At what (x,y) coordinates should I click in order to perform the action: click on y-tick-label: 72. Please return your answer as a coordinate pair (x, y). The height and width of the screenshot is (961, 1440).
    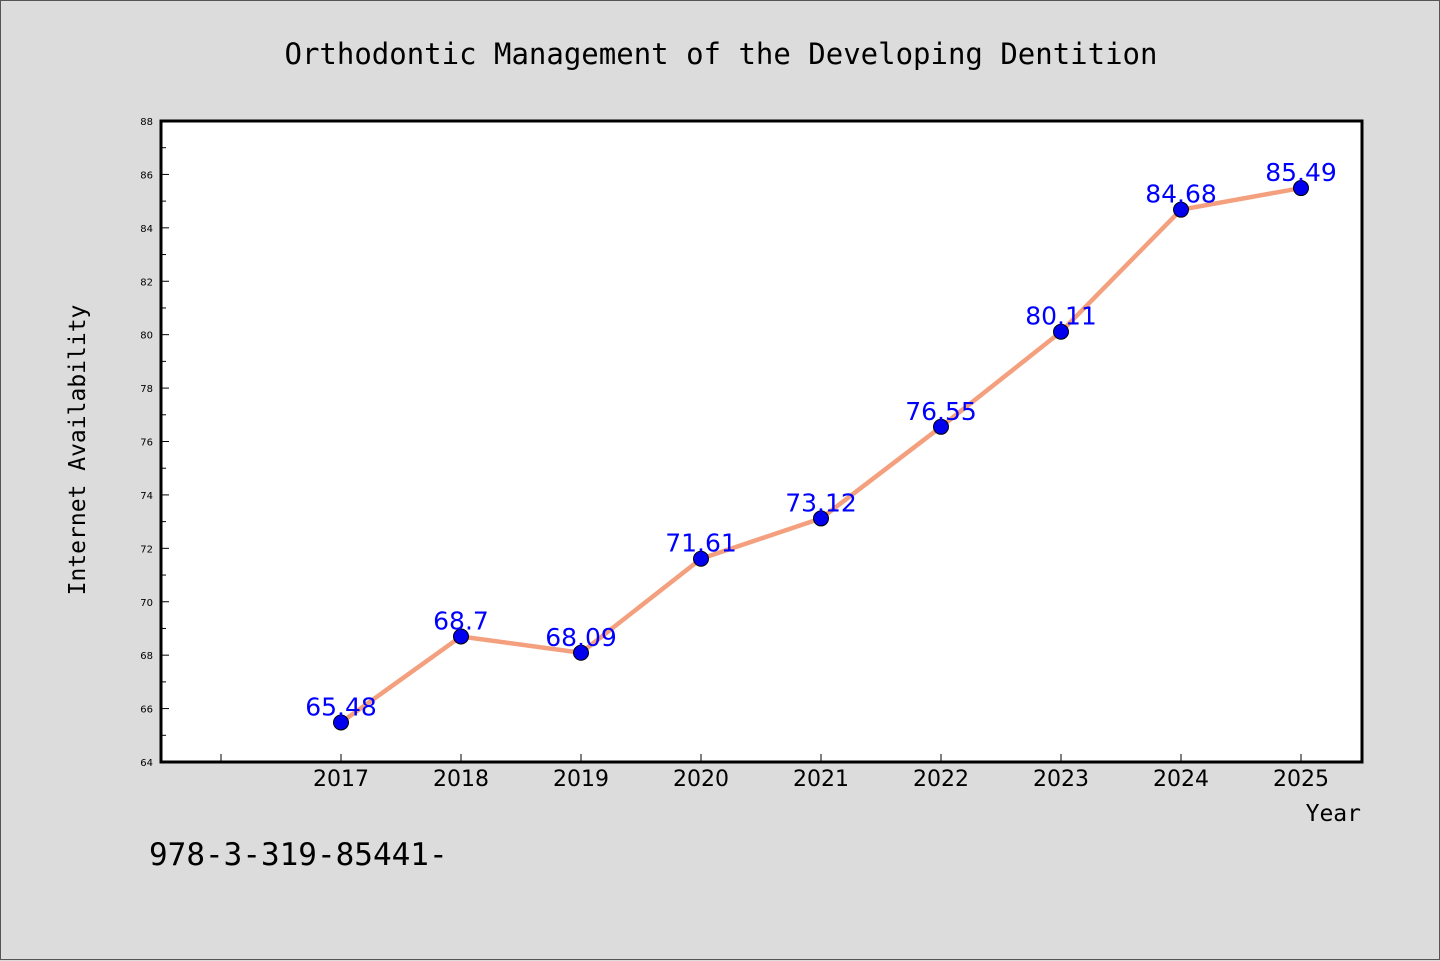
    Looking at the image, I should click on (146, 549).